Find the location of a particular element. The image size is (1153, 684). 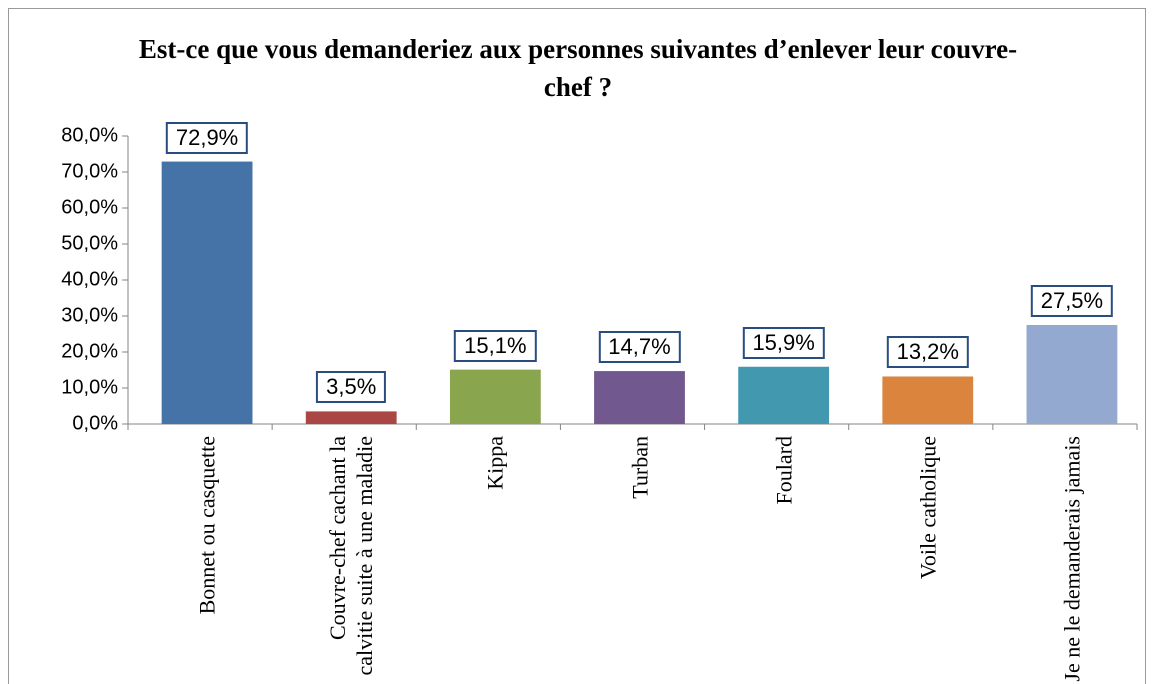

value-label: 27,5% is located at coordinates (1072, 301).